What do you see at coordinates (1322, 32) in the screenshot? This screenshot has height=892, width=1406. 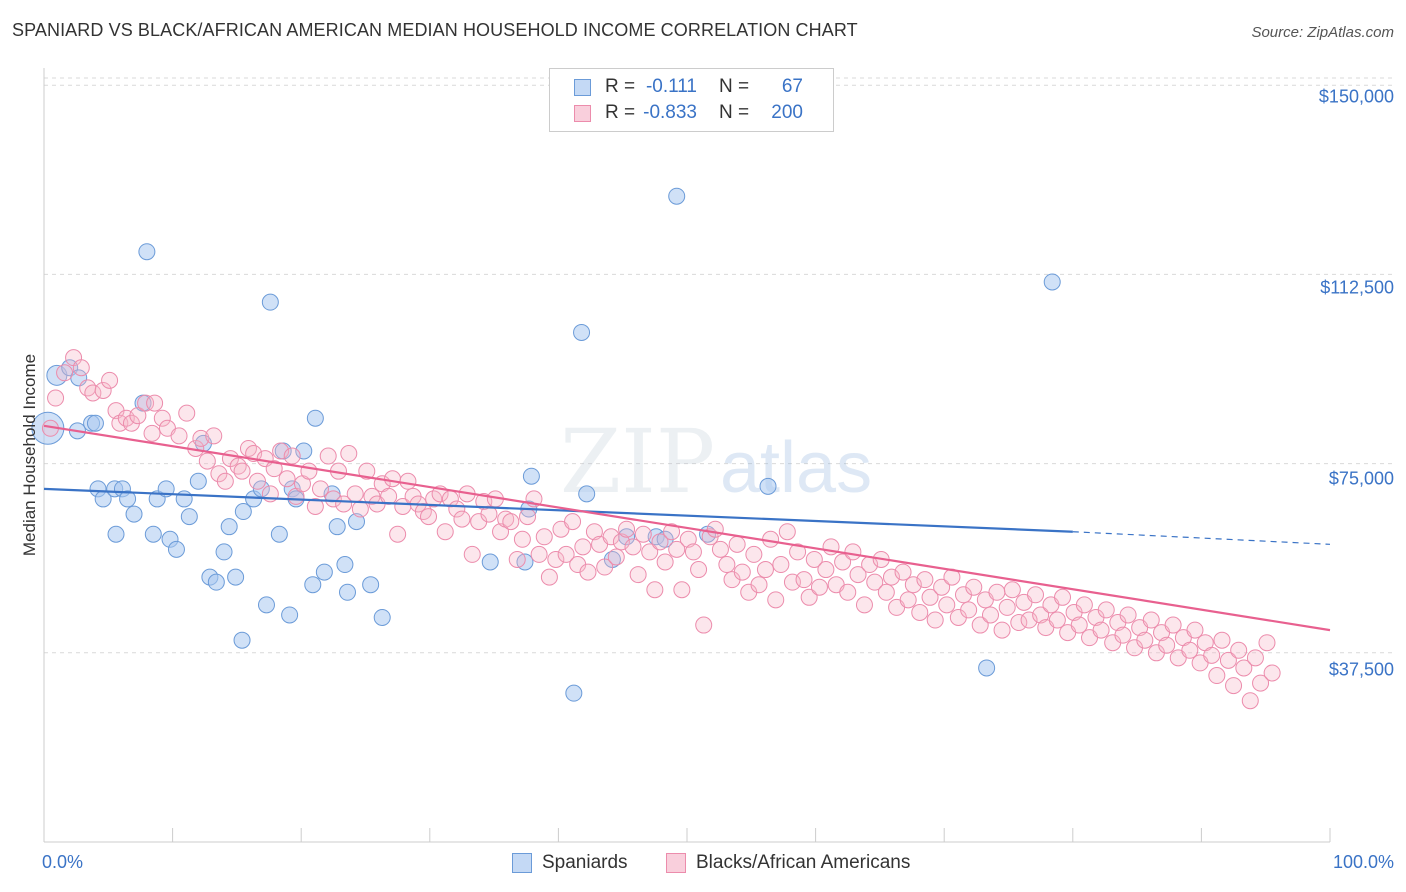 I see `source-label: Source: ZipAtlas.com` at bounding box center [1322, 32].